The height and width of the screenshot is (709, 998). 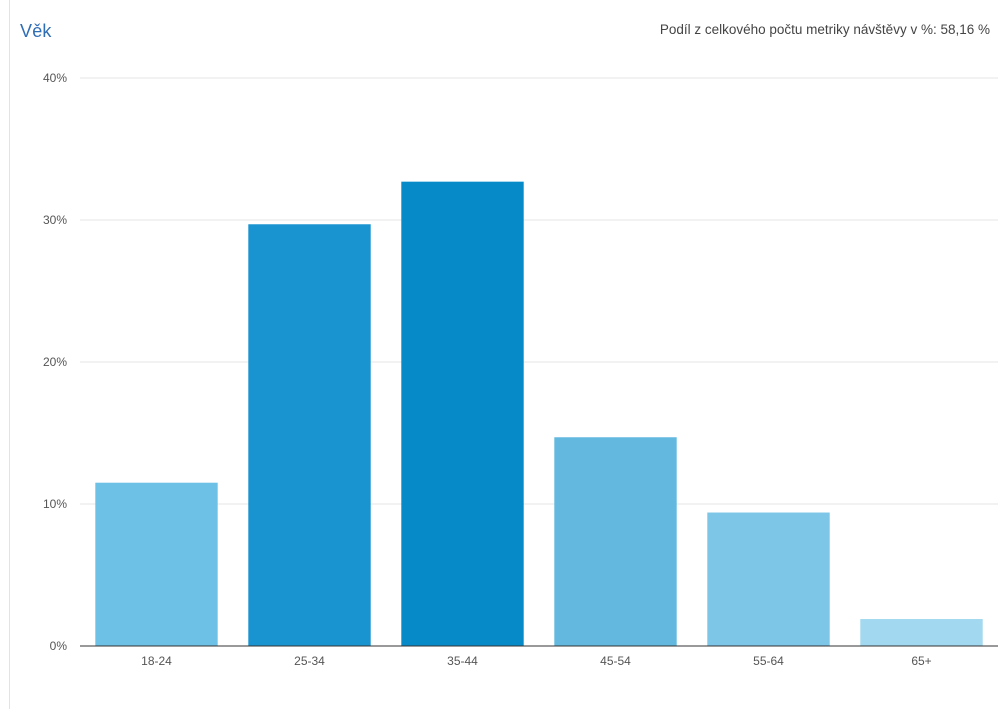 I want to click on y-tick-label: 30%, so click(x=55, y=220).